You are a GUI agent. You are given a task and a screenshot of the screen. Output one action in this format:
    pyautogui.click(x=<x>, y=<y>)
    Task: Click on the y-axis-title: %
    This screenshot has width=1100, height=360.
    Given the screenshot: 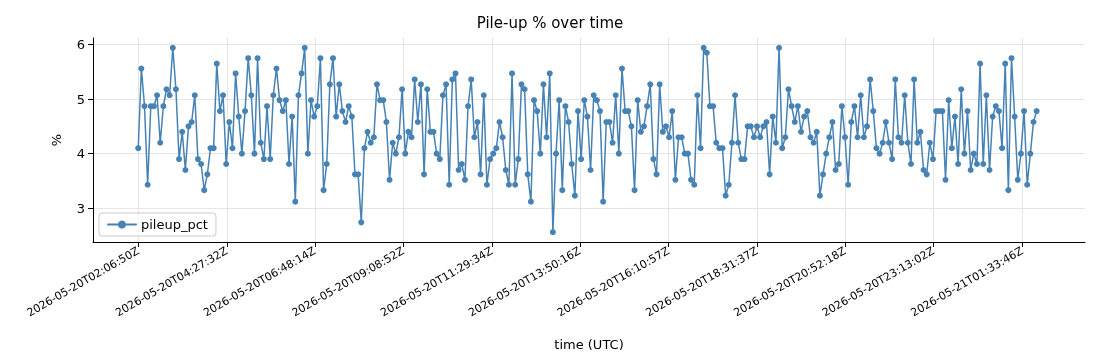 What is the action you would take?
    pyautogui.click(x=56, y=140)
    